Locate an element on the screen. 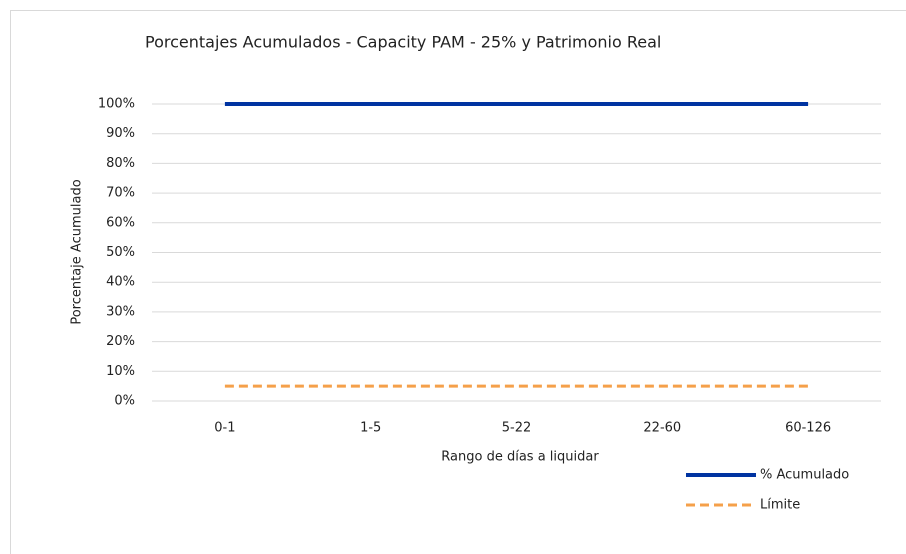 The height and width of the screenshot is (554, 906). x-tick-label: 60-126 is located at coordinates (808, 428).